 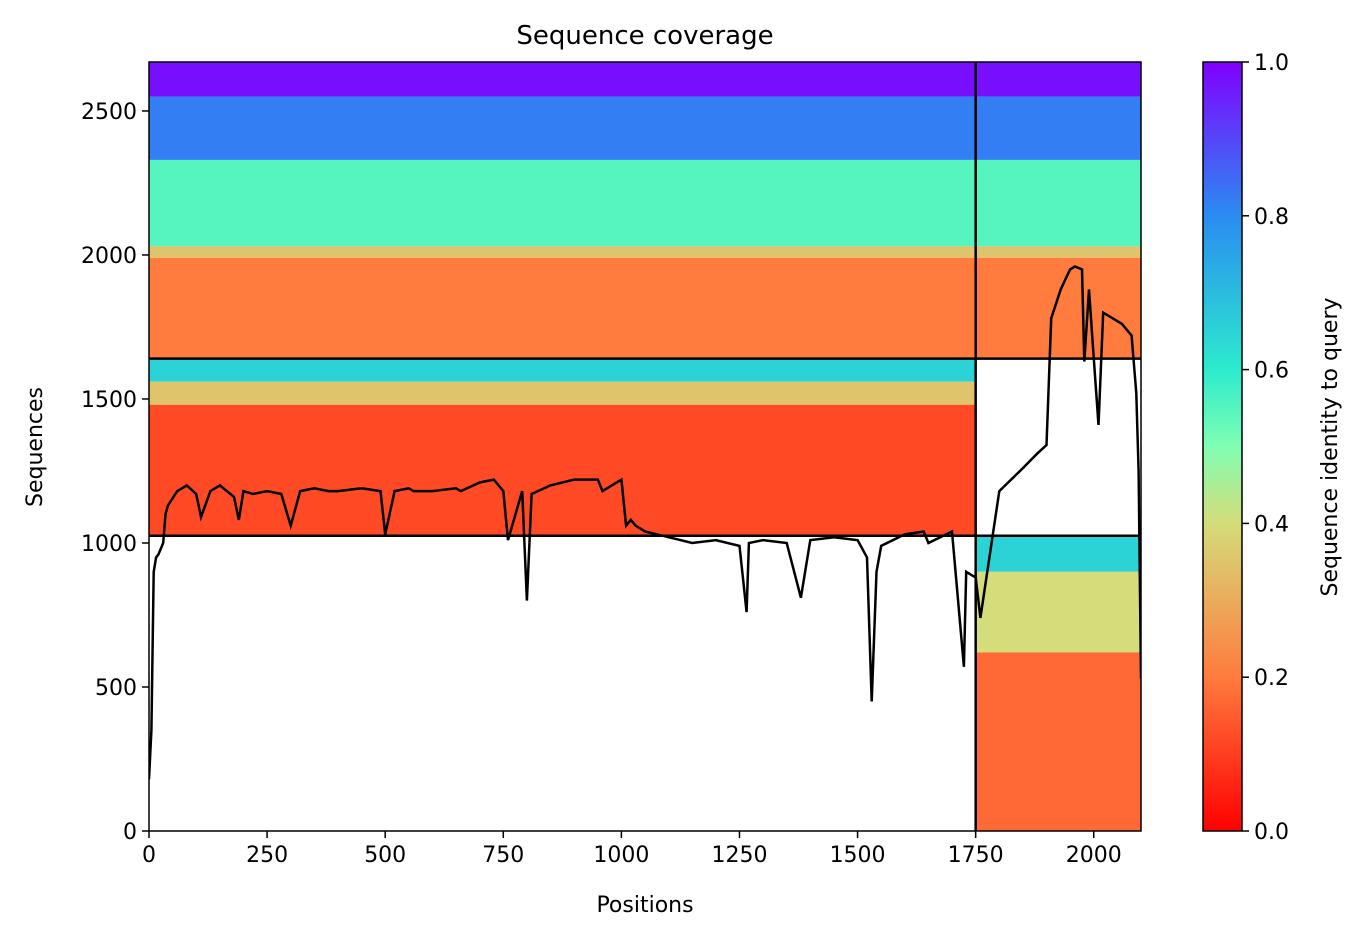 What do you see at coordinates (267, 855) in the screenshot?
I see `x-tick-label: 250` at bounding box center [267, 855].